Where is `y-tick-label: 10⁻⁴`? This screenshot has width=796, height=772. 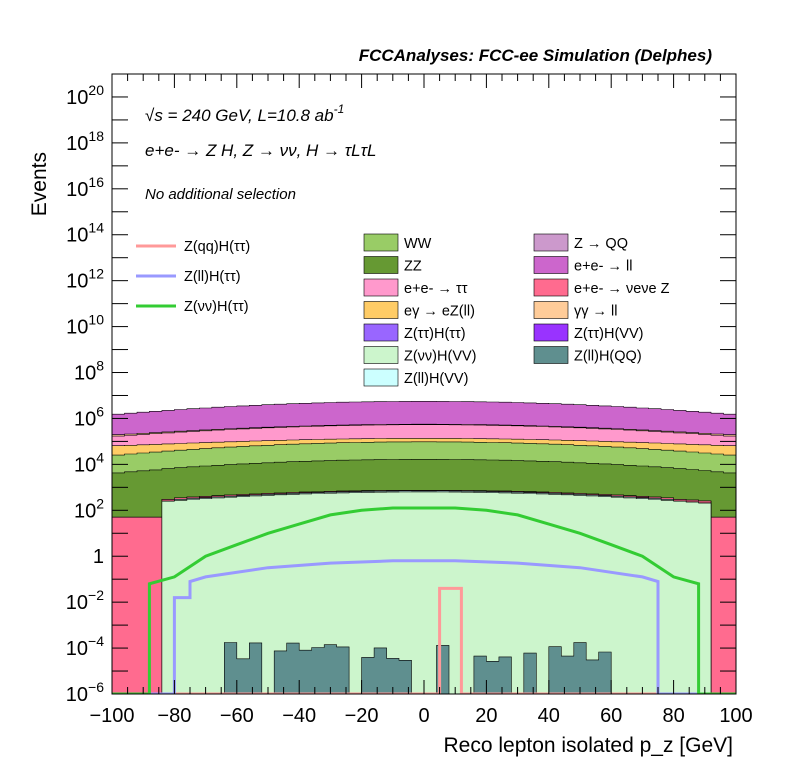
y-tick-label: 10⁻⁴ is located at coordinates (85, 646).